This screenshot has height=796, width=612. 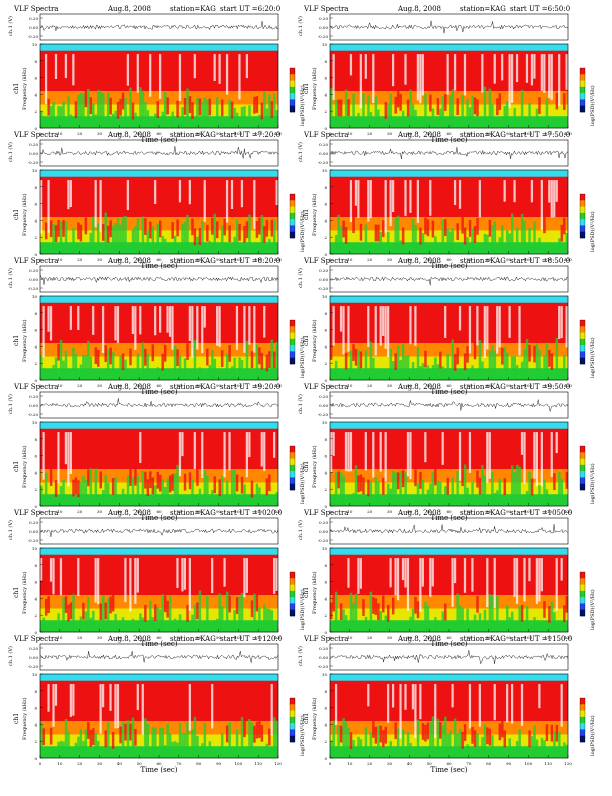 I want to click on waveform-tick-label: 0.20, so click(x=33, y=648).